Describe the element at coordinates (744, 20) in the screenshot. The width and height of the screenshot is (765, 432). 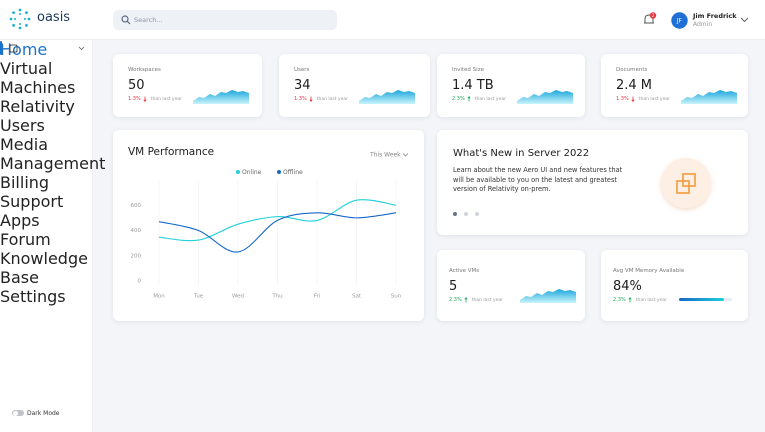
I see `user-menu-chevron` at that location.